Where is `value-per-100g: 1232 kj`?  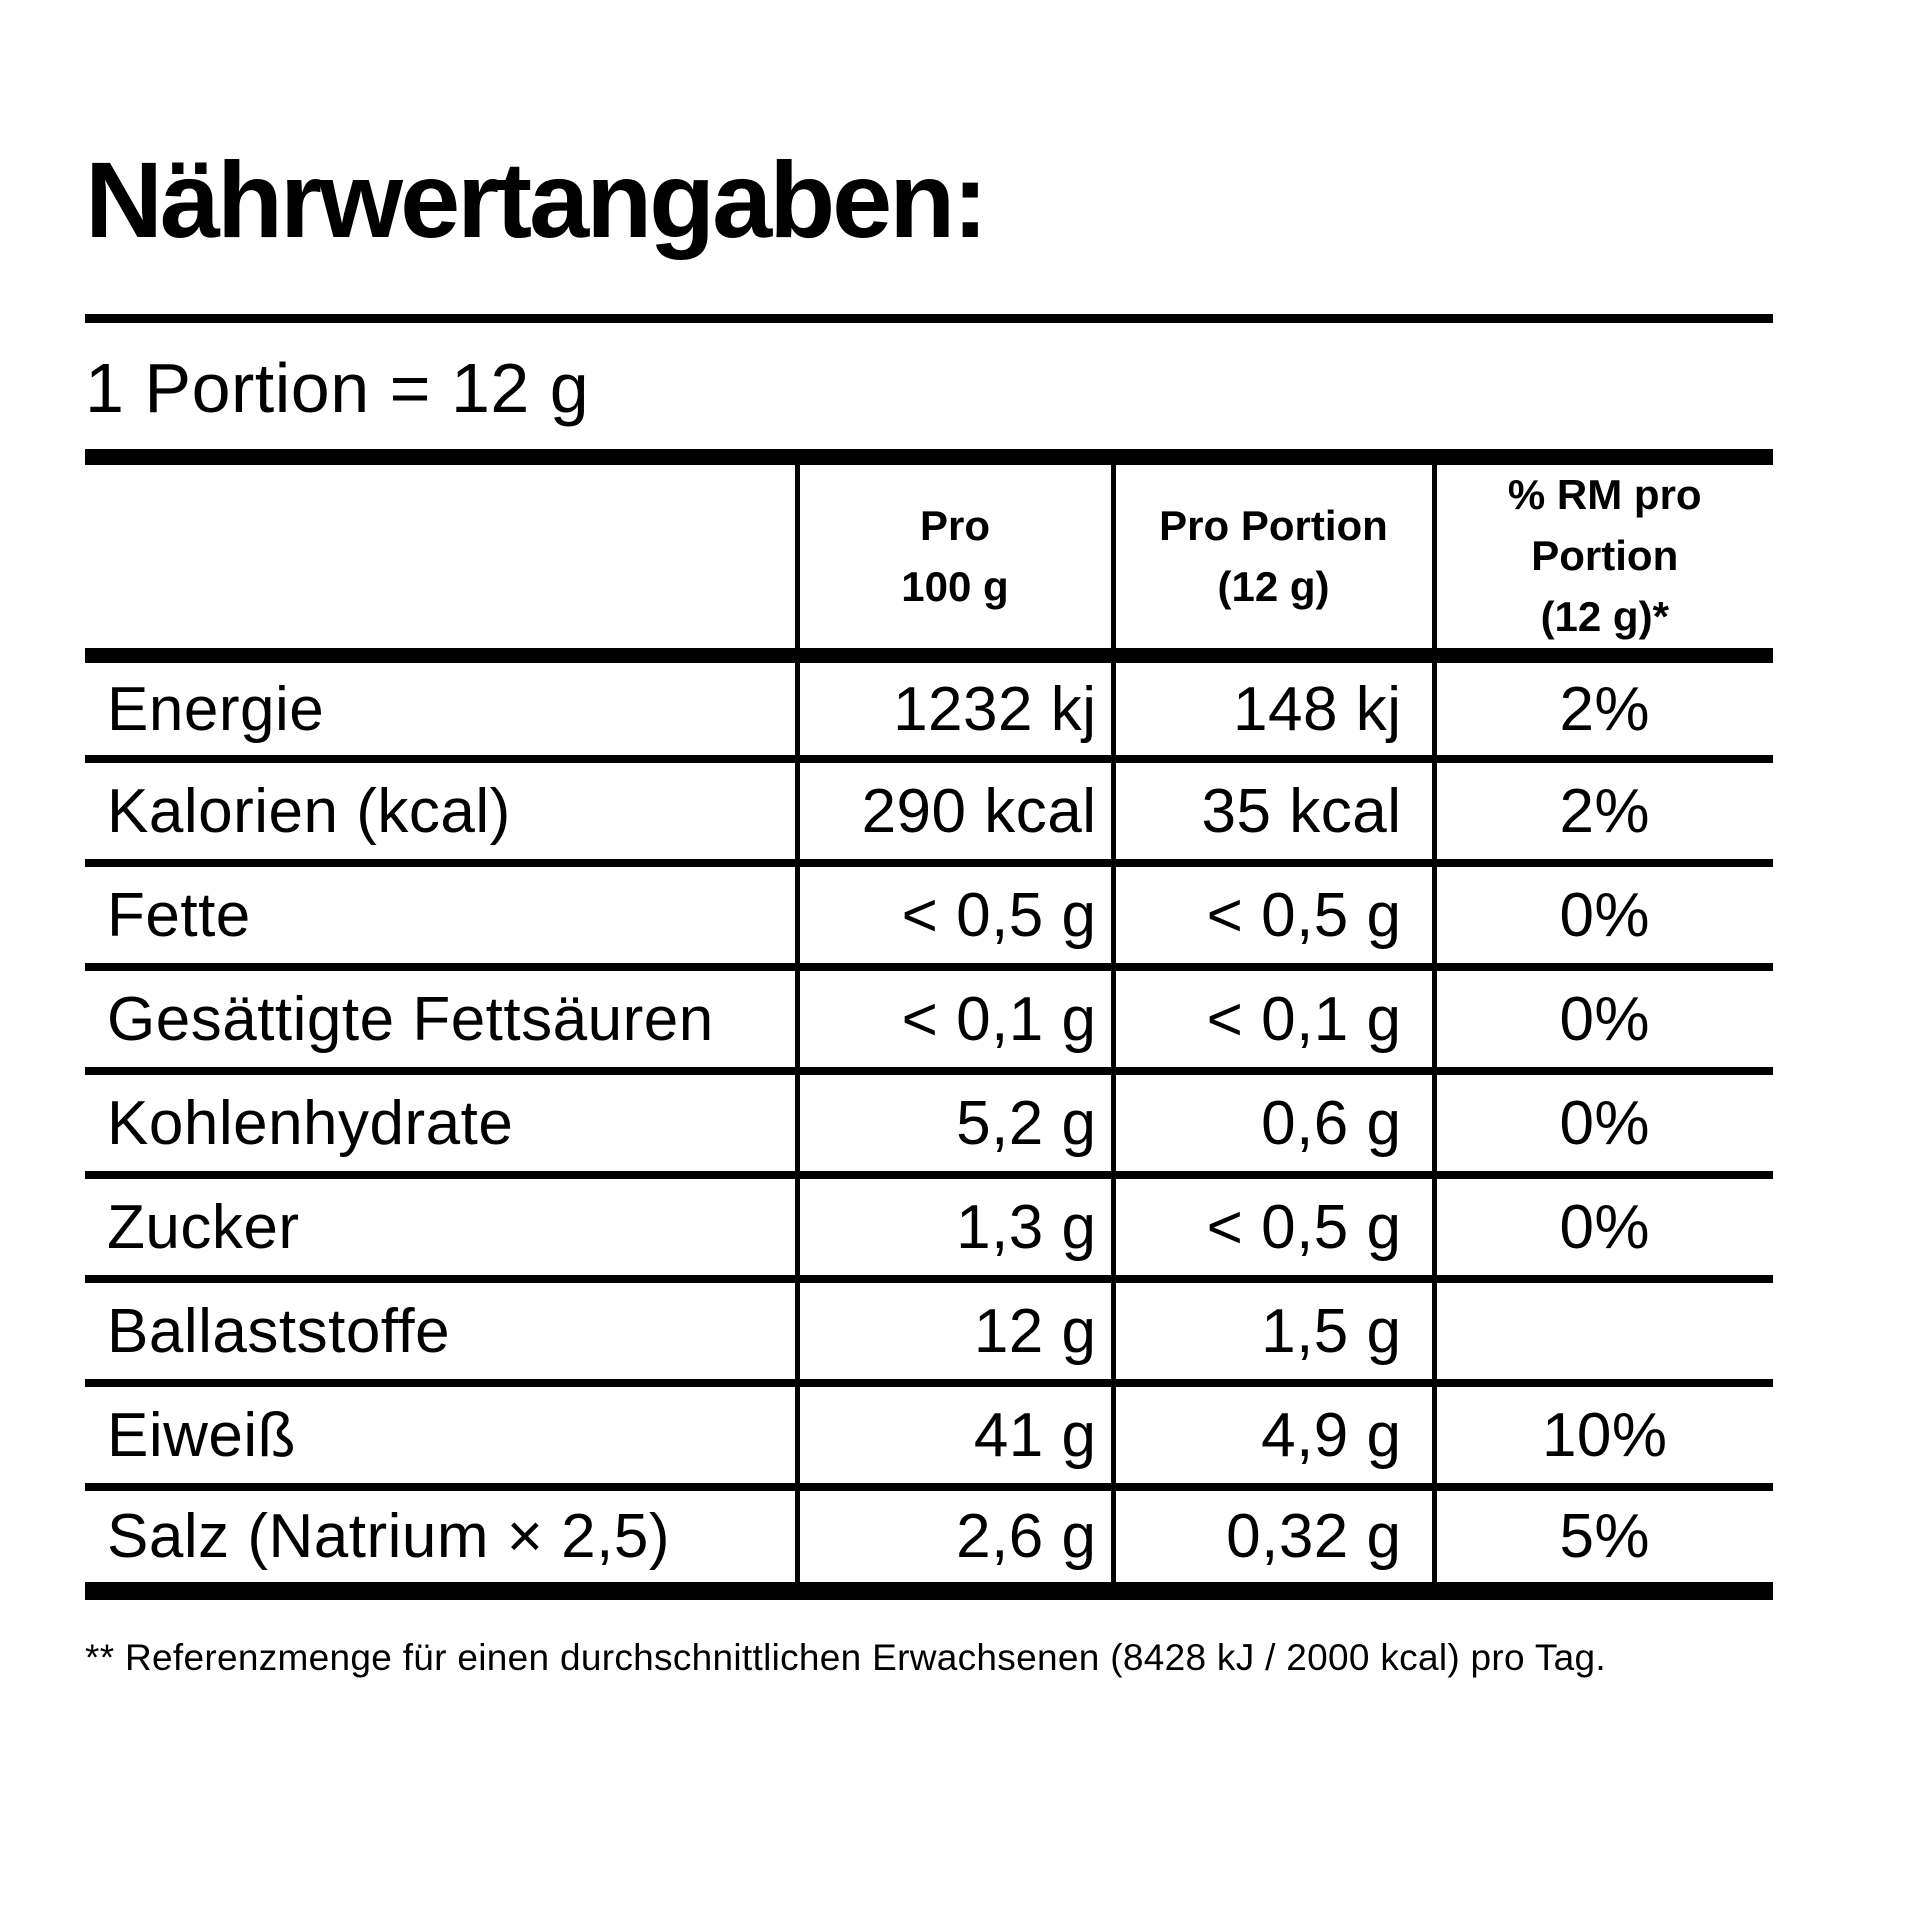 value-per-100g: 1232 kj is located at coordinates (953, 707).